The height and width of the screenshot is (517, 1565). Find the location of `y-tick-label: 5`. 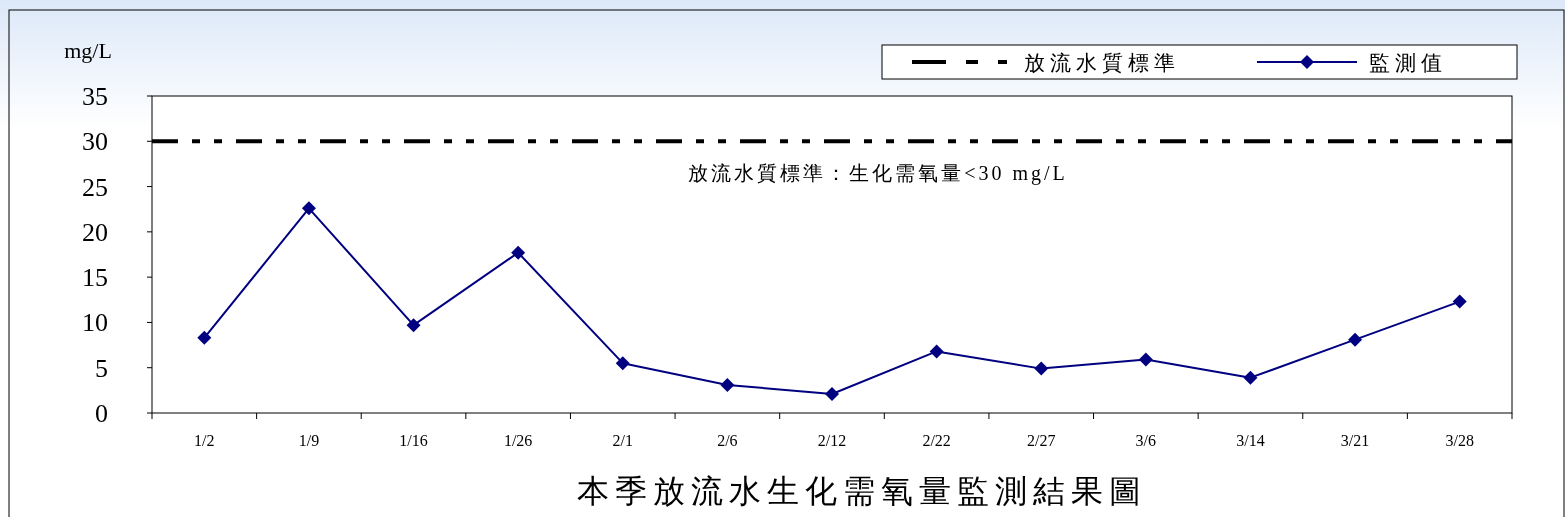

y-tick-label: 5 is located at coordinates (101, 368).